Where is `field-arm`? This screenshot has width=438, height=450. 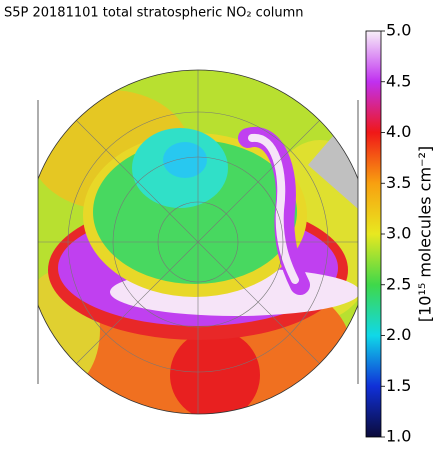
field-arm is located at coordinates (273, 208).